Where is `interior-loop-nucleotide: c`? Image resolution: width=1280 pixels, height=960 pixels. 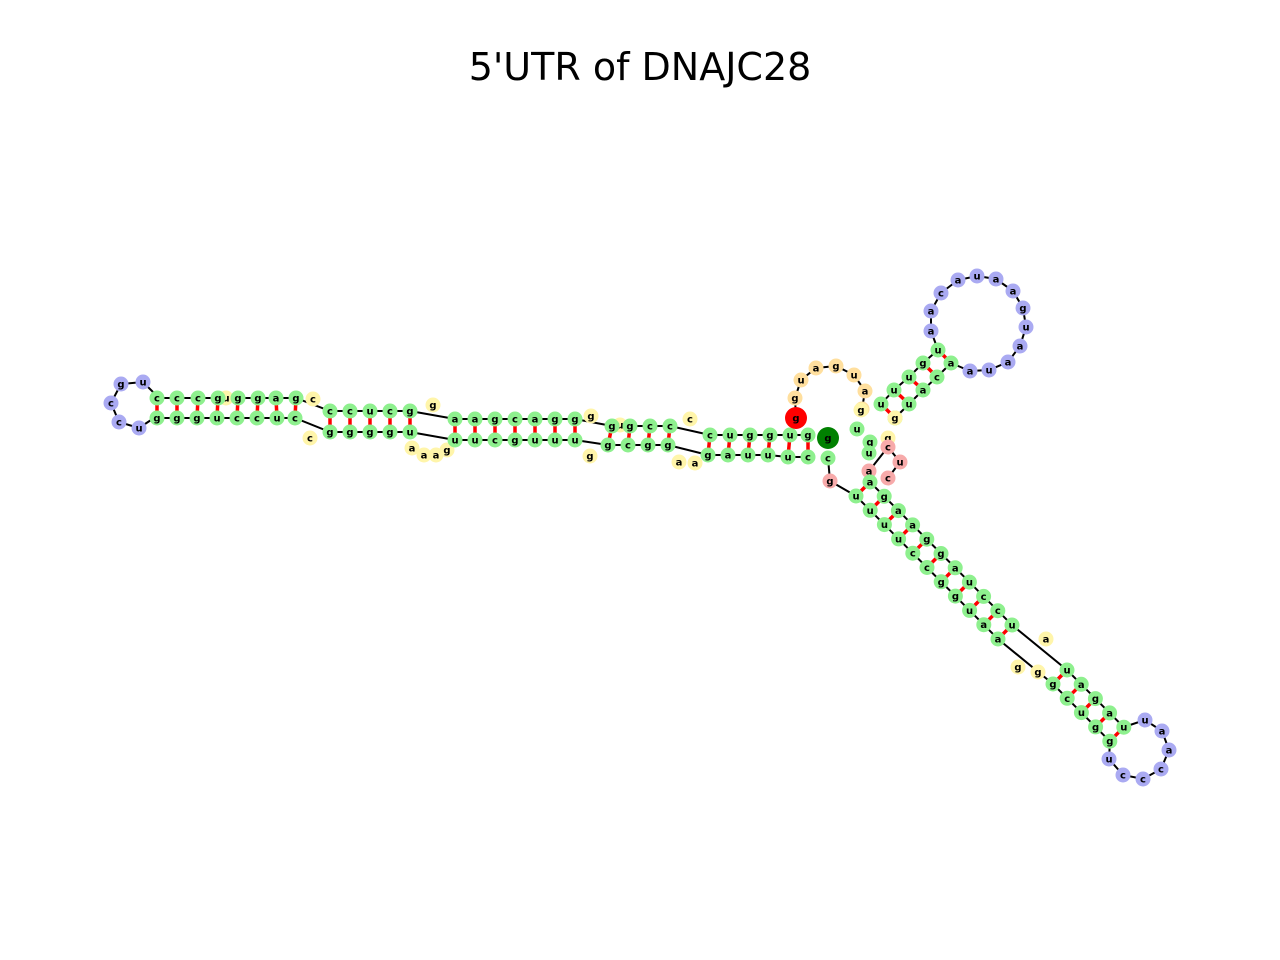 interior-loop-nucleotide: c is located at coordinates (313, 399).